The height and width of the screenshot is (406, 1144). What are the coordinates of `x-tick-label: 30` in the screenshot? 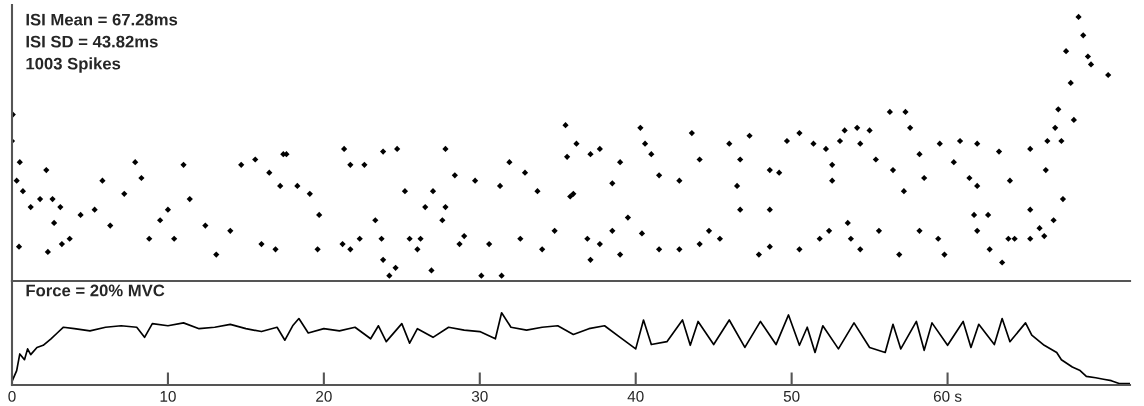 It's located at (479, 396).